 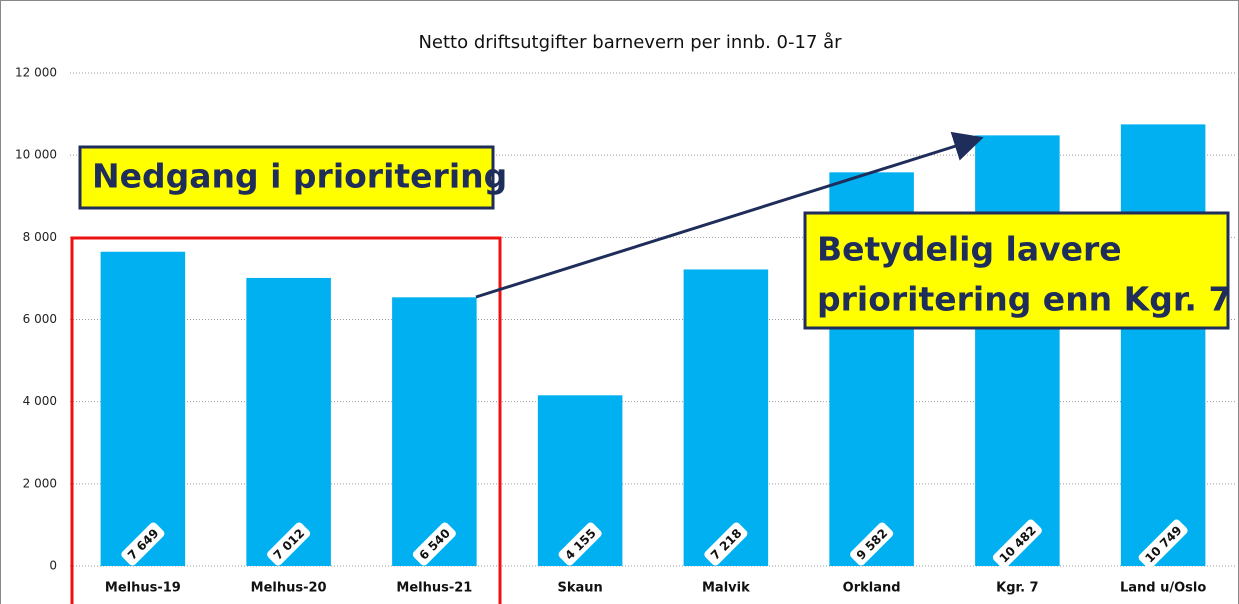 What do you see at coordinates (289, 588) in the screenshot?
I see `x-tick-label: Melhus-20` at bounding box center [289, 588].